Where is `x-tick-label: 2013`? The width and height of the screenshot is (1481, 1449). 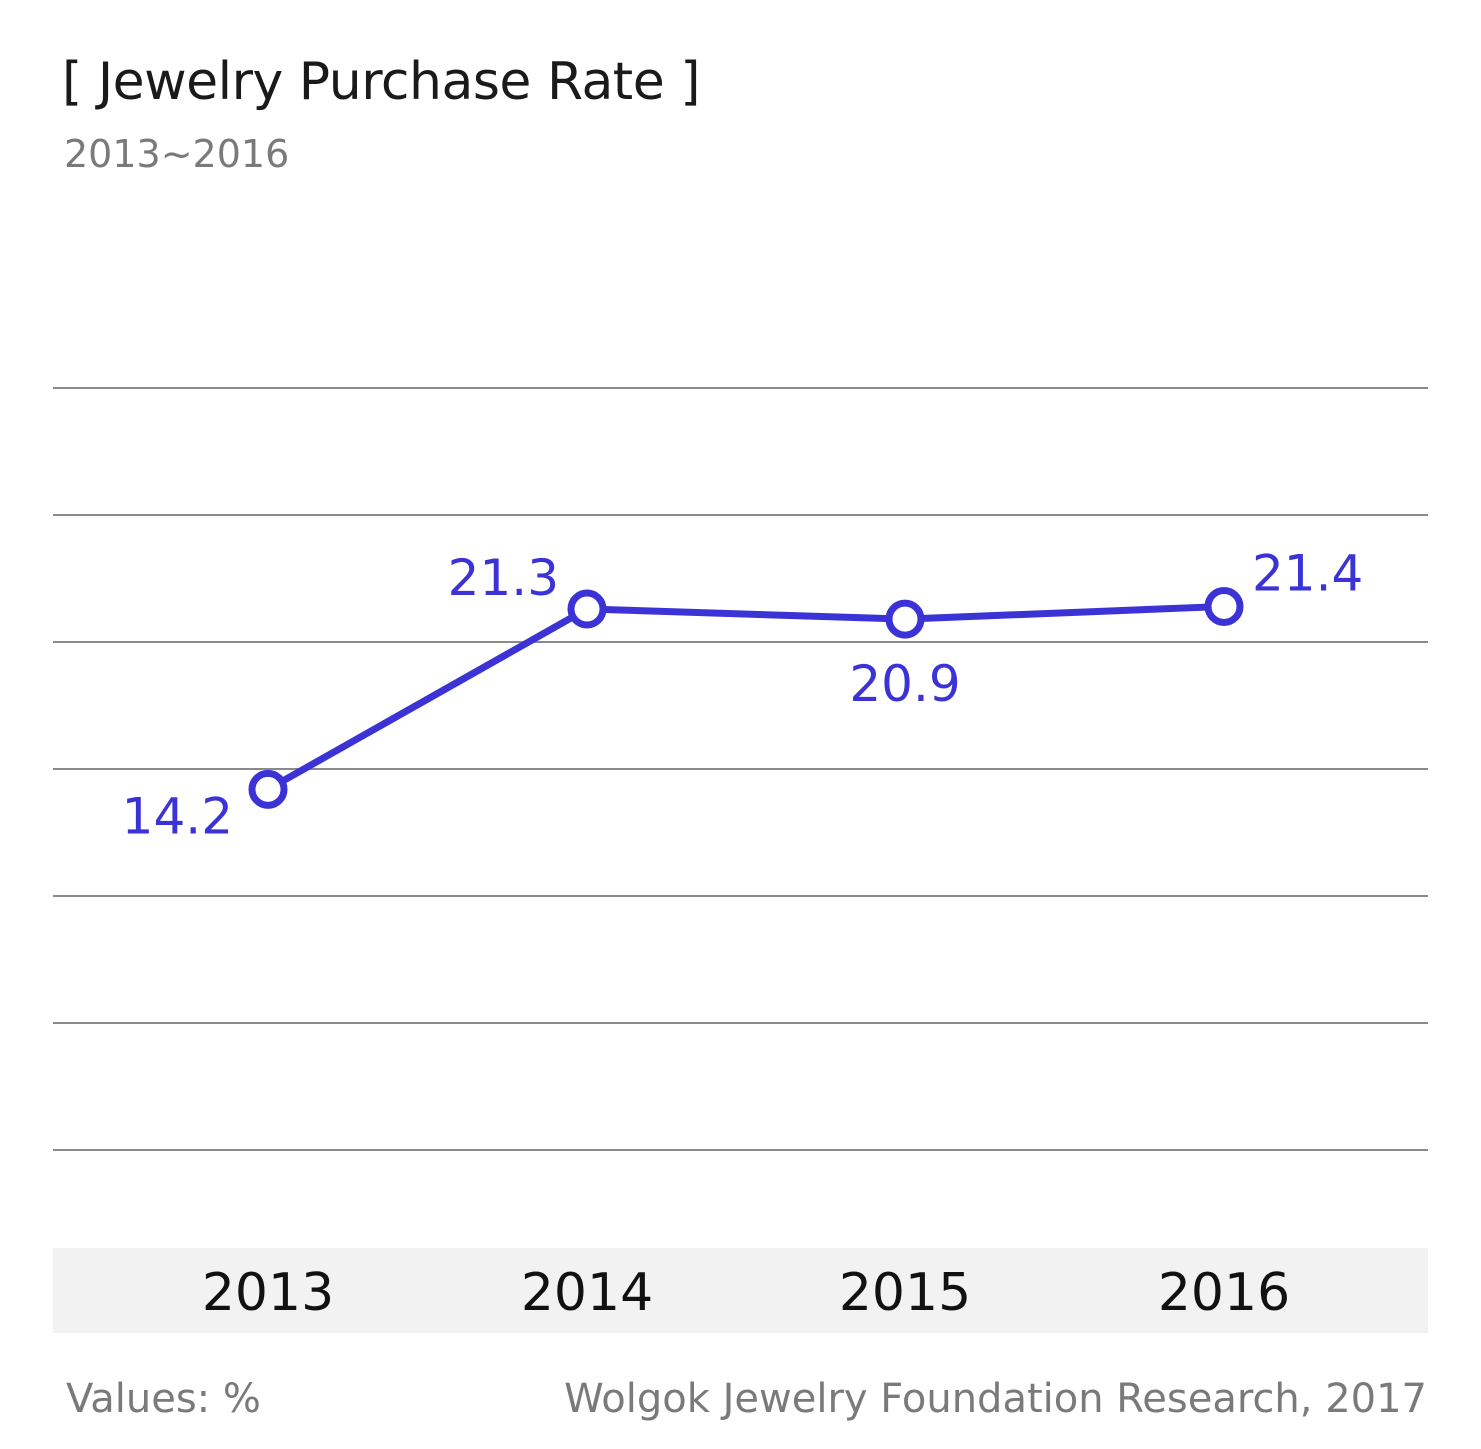
x-tick-label: 2013 is located at coordinates (268, 1293).